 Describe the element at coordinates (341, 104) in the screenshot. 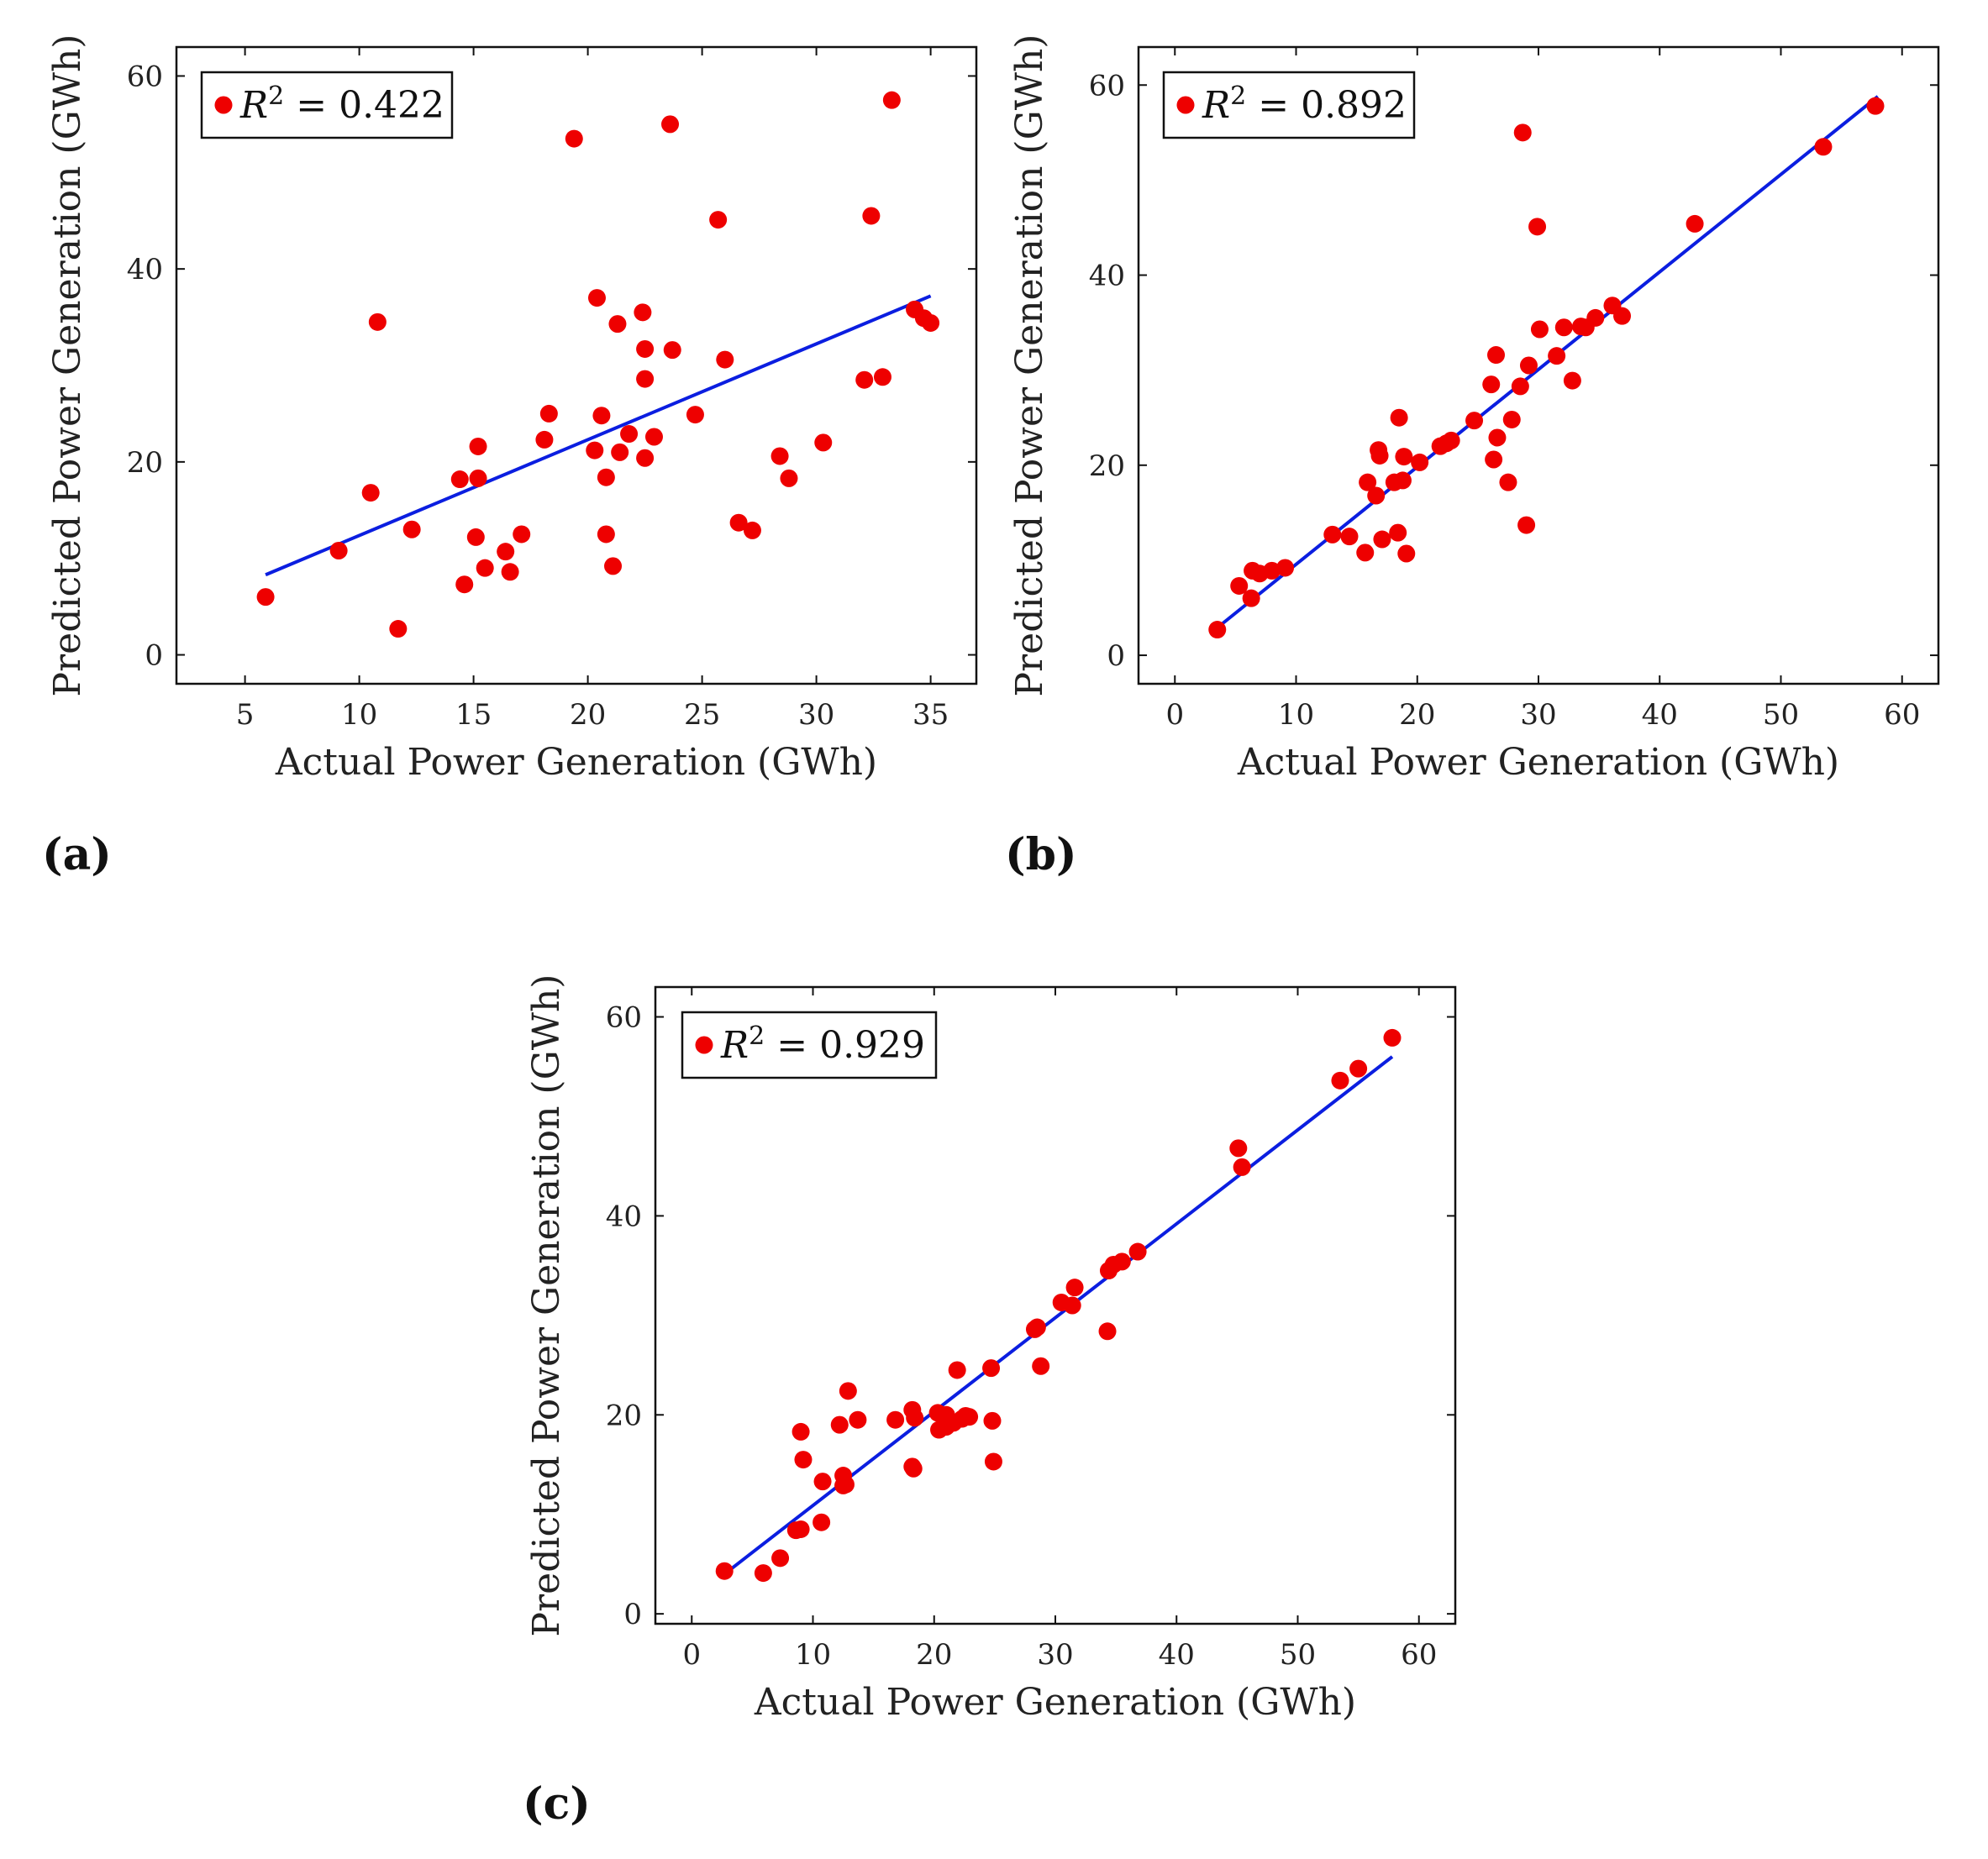

I see `legend-label: R2 = 0.422` at that location.